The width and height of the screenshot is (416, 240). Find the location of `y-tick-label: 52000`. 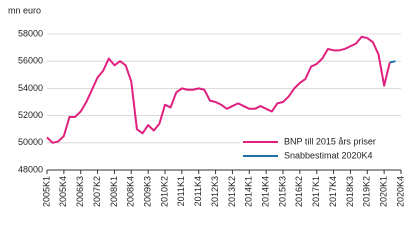

y-tick-label: 52000 is located at coordinates (30, 115).